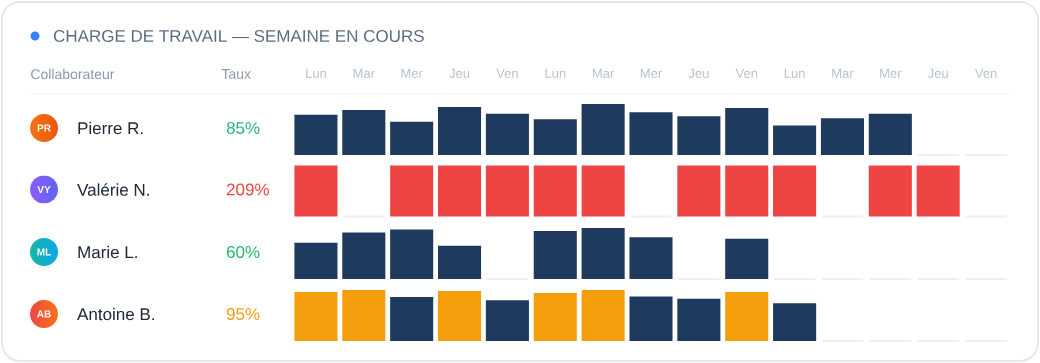 The width and height of the screenshot is (1040, 363). Describe the element at coordinates (44, 314) in the screenshot. I see `text: AB` at that location.